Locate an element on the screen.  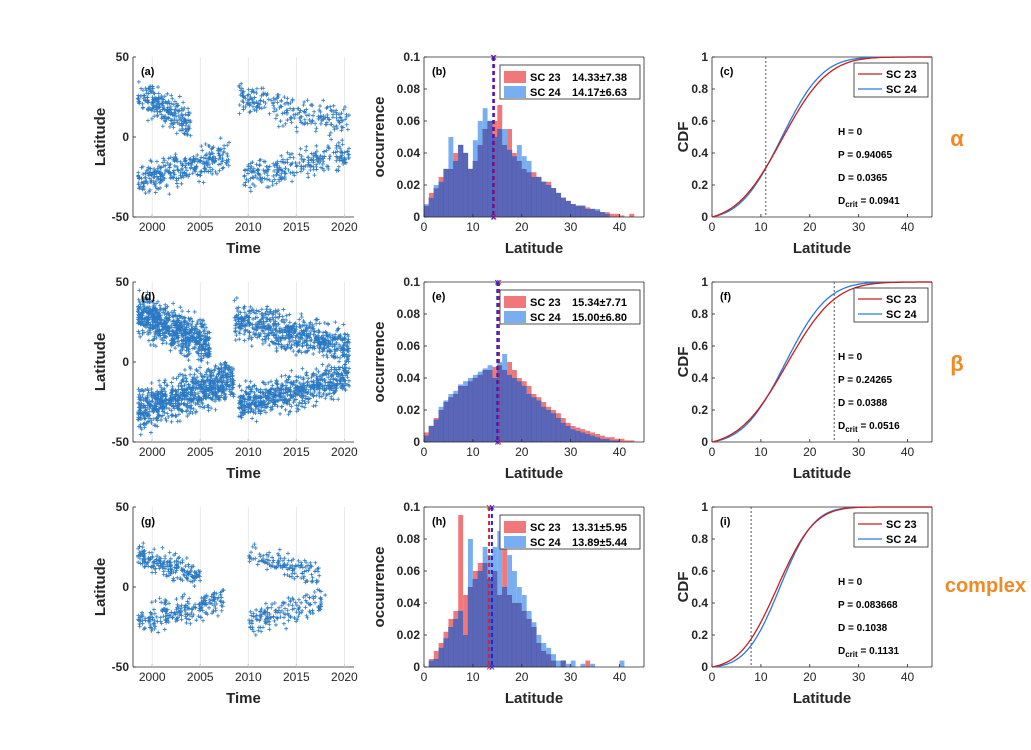
hist-ylabel: occurrence is located at coordinates (379, 137).